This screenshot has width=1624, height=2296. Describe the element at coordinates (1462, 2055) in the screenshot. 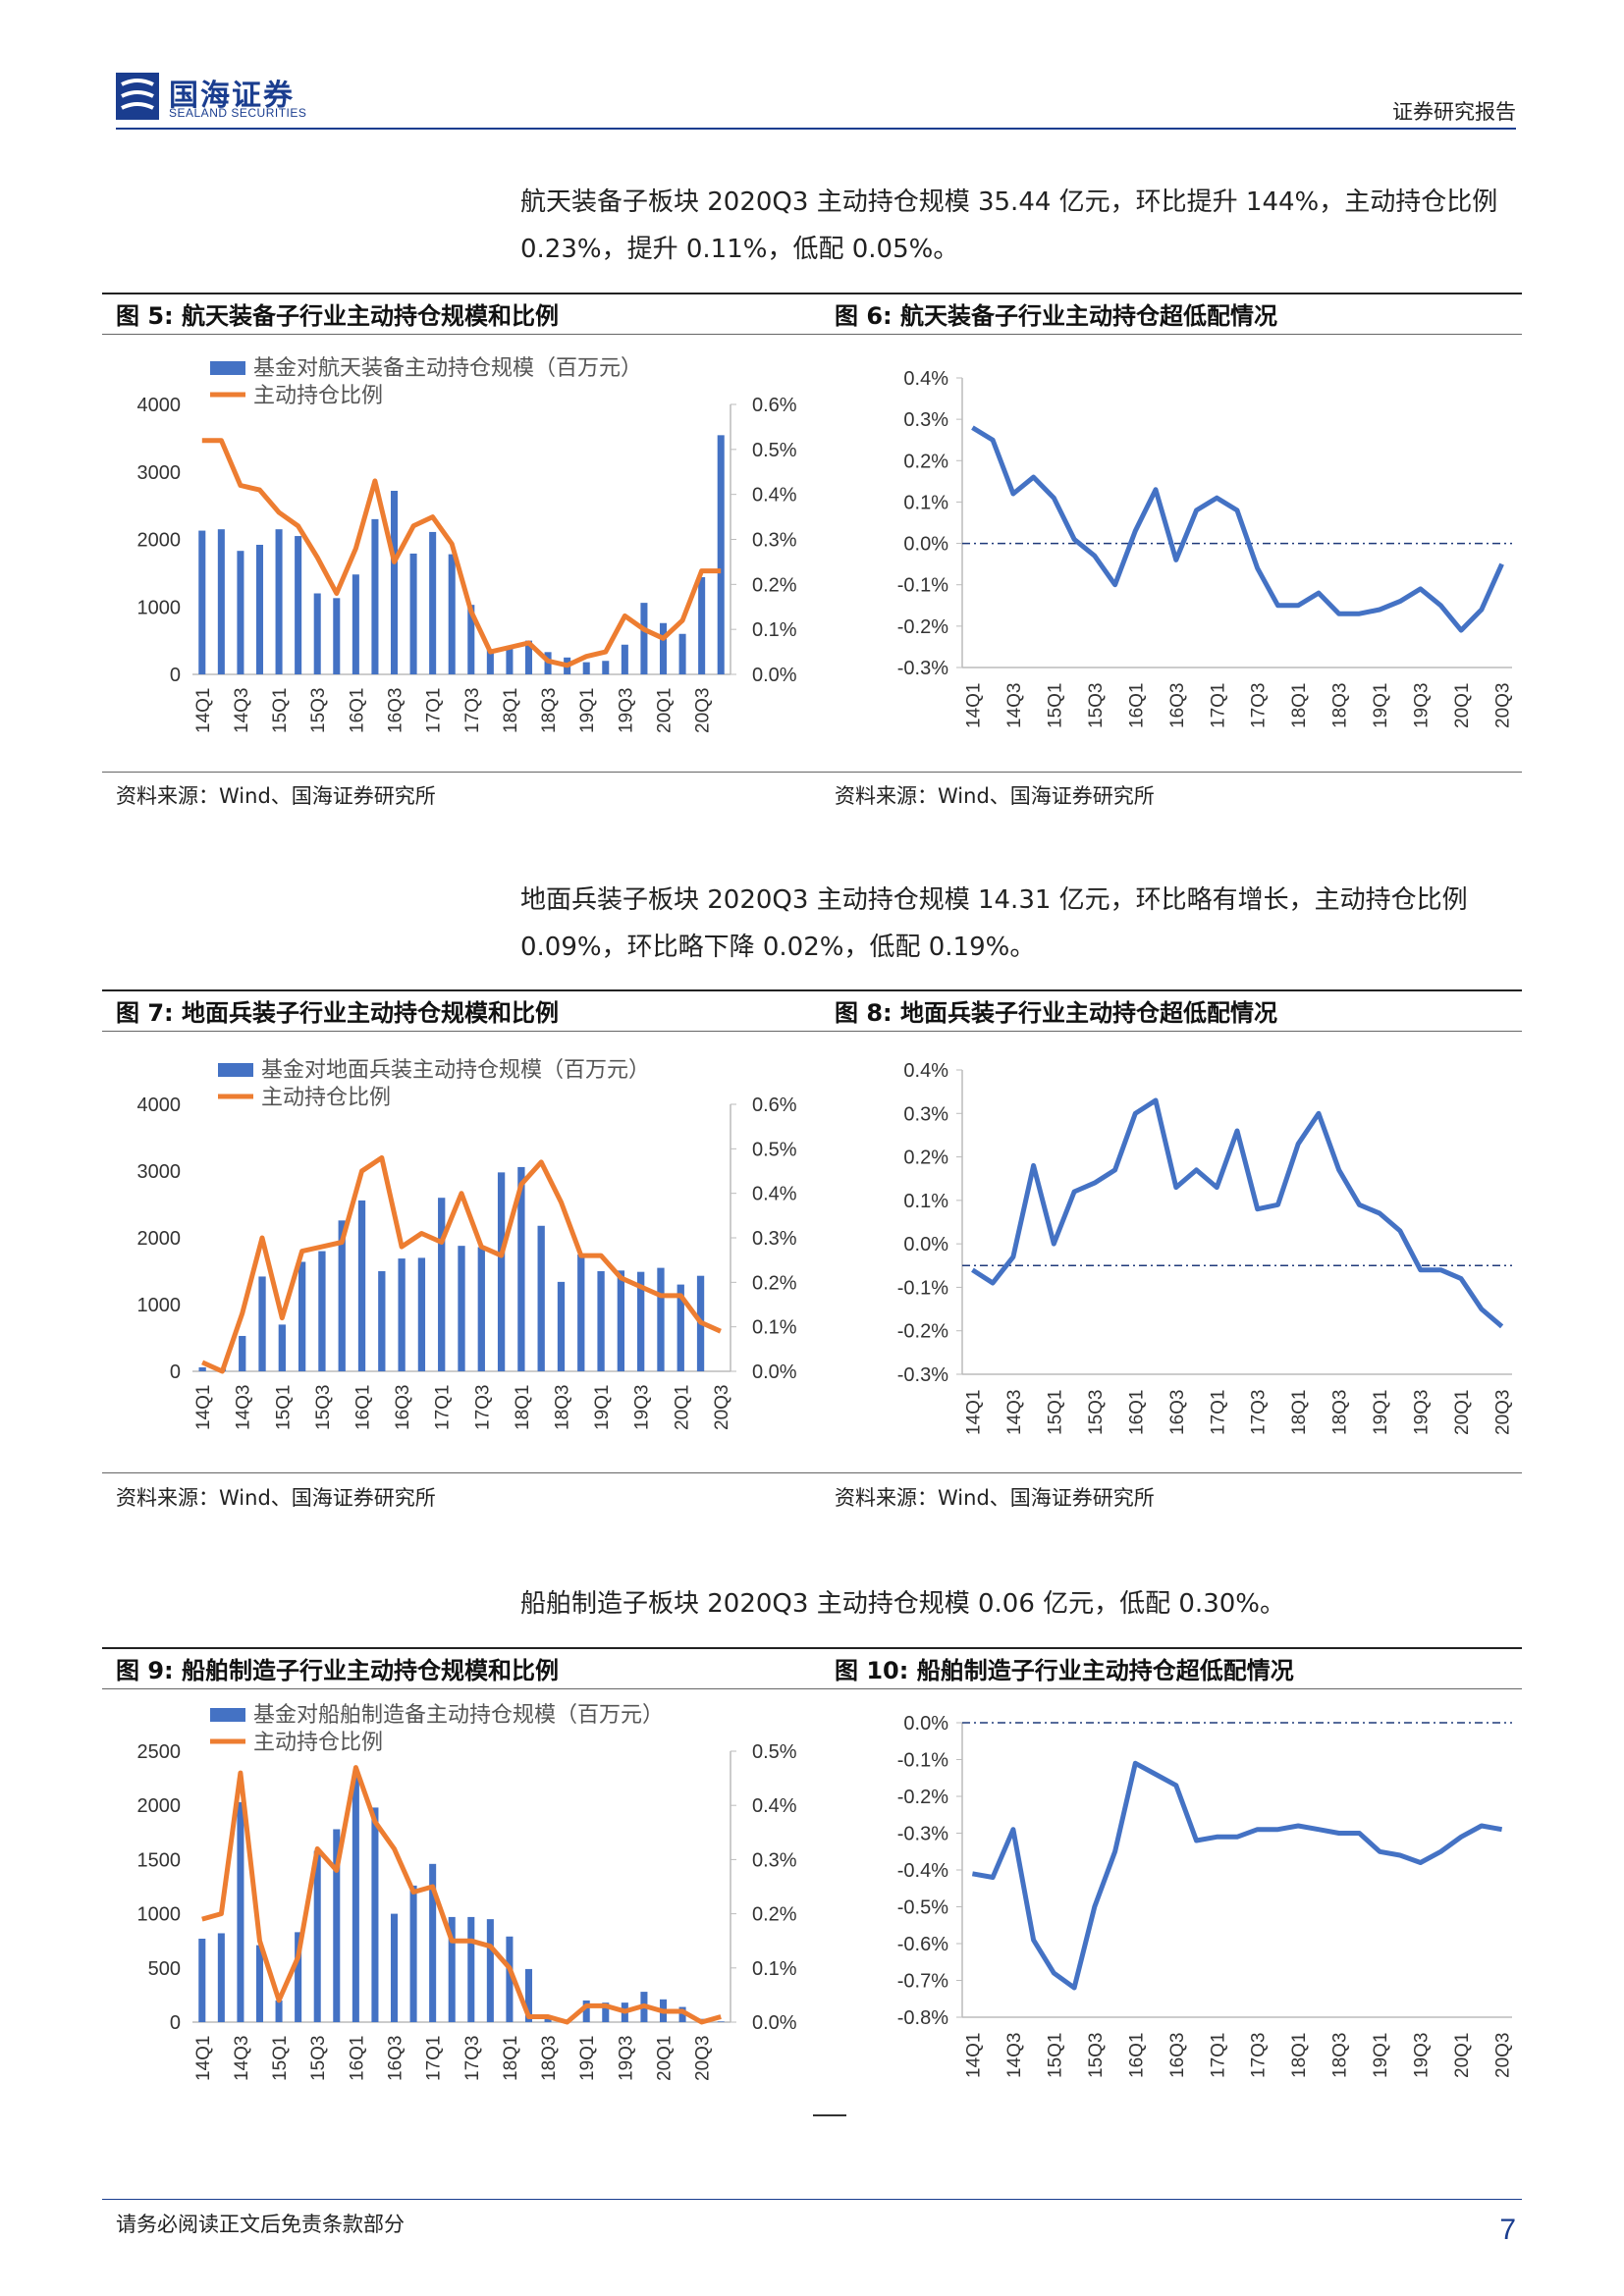

I see `x-tick-label: 20Q1` at that location.